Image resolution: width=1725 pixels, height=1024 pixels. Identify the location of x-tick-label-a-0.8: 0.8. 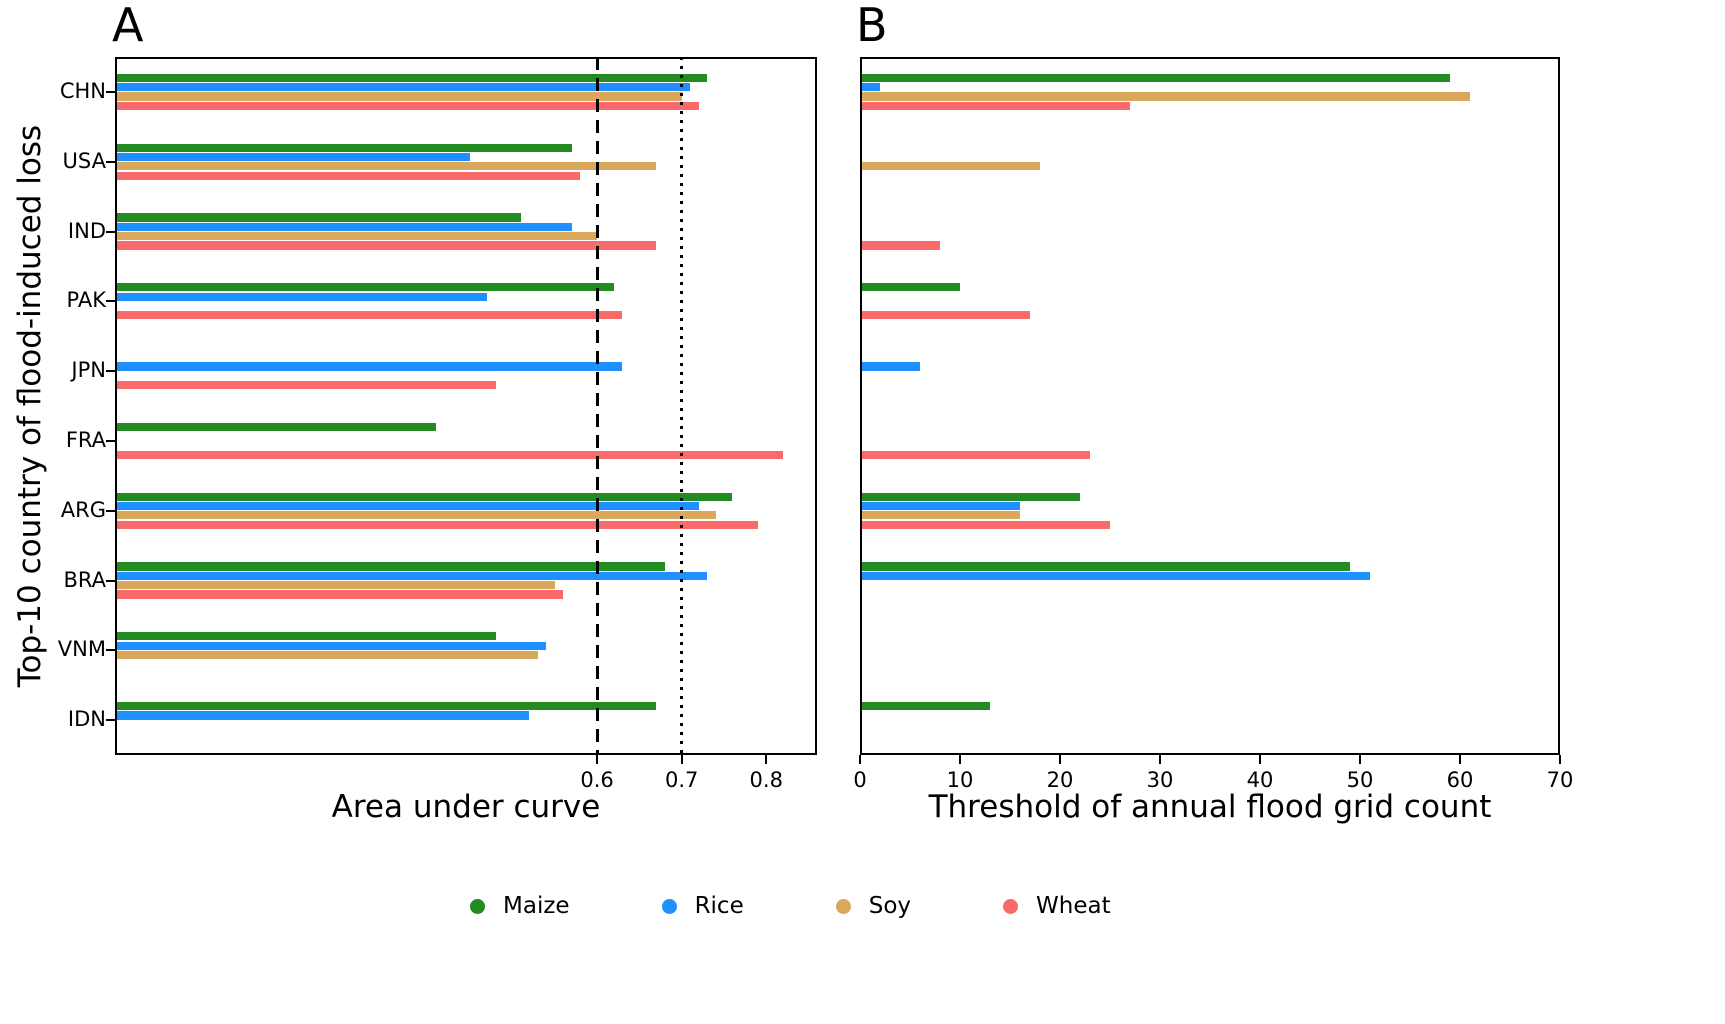
(766, 780).